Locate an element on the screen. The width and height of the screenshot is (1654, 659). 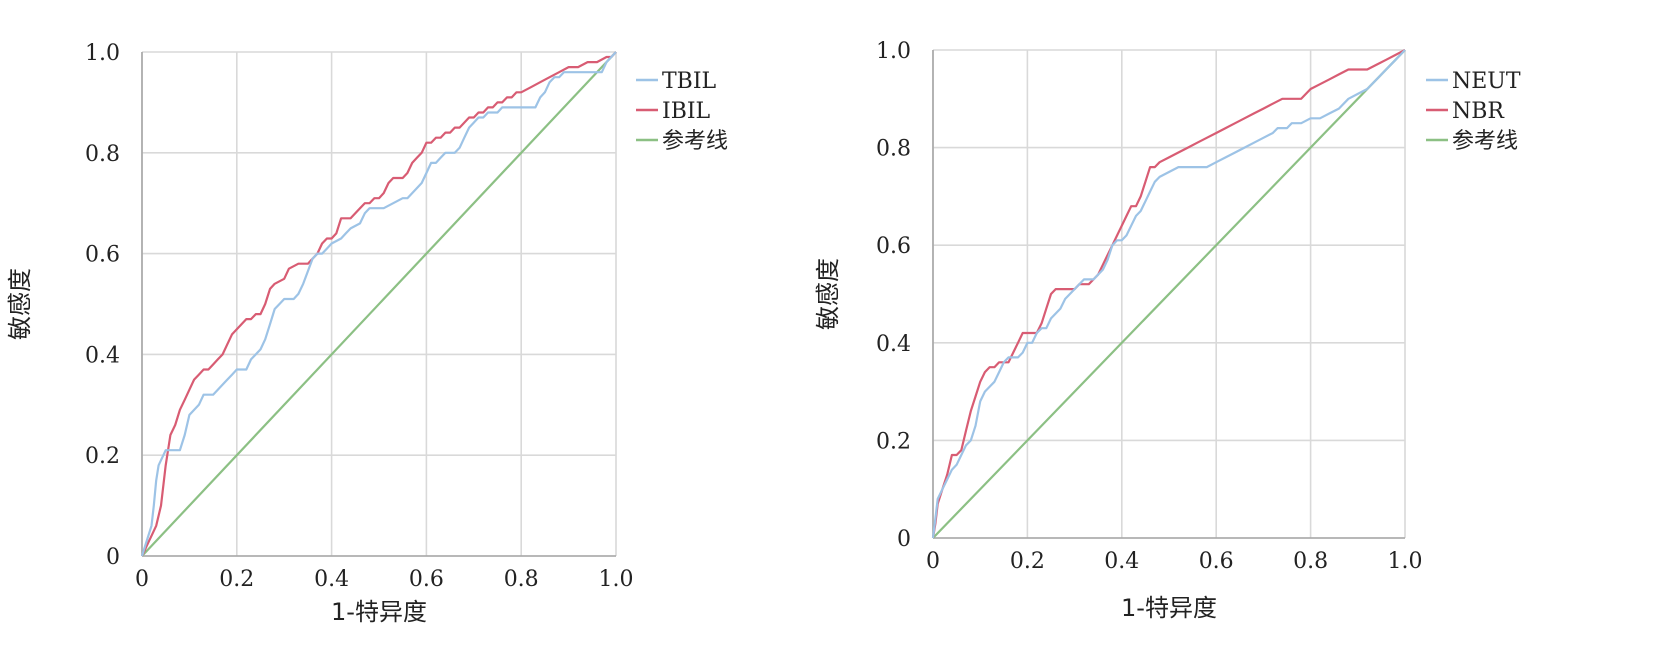
legend-label: NBR is located at coordinates (1478, 111).